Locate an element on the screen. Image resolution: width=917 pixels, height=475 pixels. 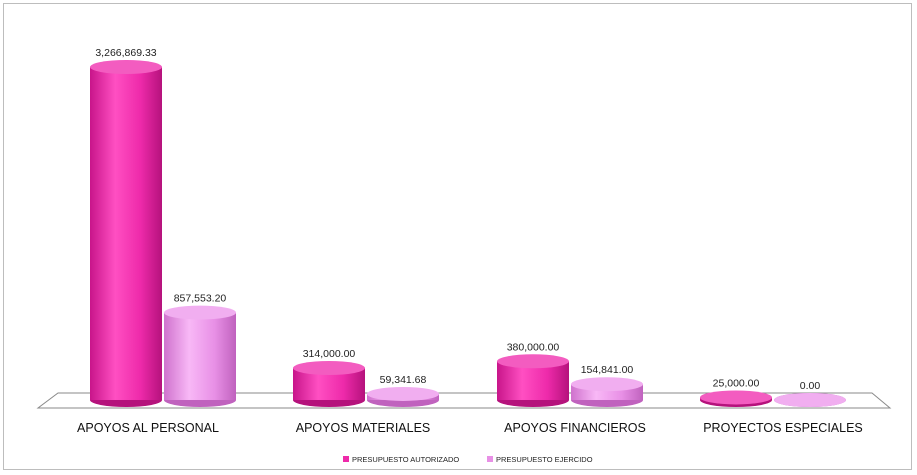
category-label-apoyos-financieros: APOYOS FINANCIEROS is located at coordinates (575, 428).